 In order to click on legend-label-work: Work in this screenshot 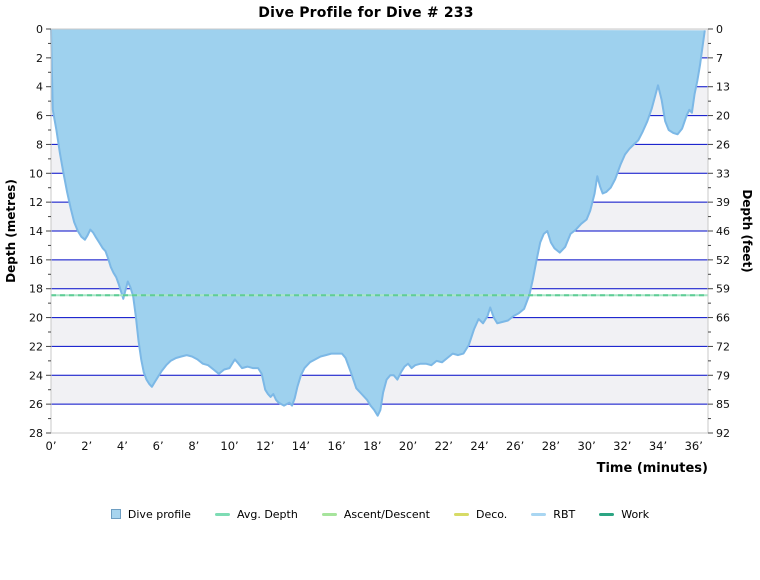, I will do `click(635, 514)`.